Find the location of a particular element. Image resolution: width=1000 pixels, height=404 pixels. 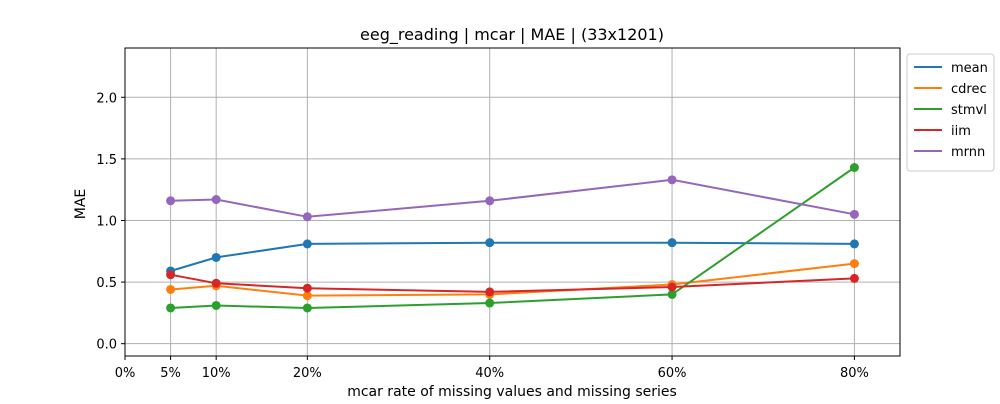

legend-item-mrnn: mrnn is located at coordinates (949, 152).